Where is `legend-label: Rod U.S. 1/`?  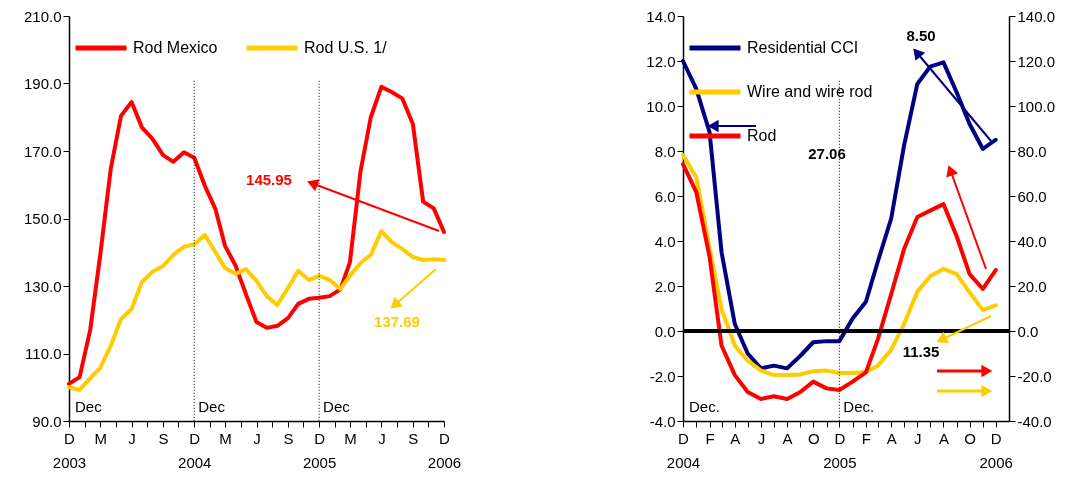 legend-label: Rod U.S. 1/ is located at coordinates (346, 47).